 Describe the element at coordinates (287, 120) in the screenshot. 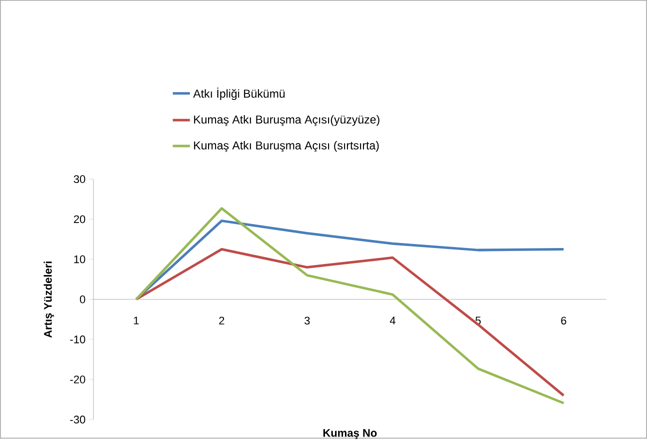

I see `legend-label: Kumaş Atkı Buruşma Açısı(yüzyüze)` at that location.